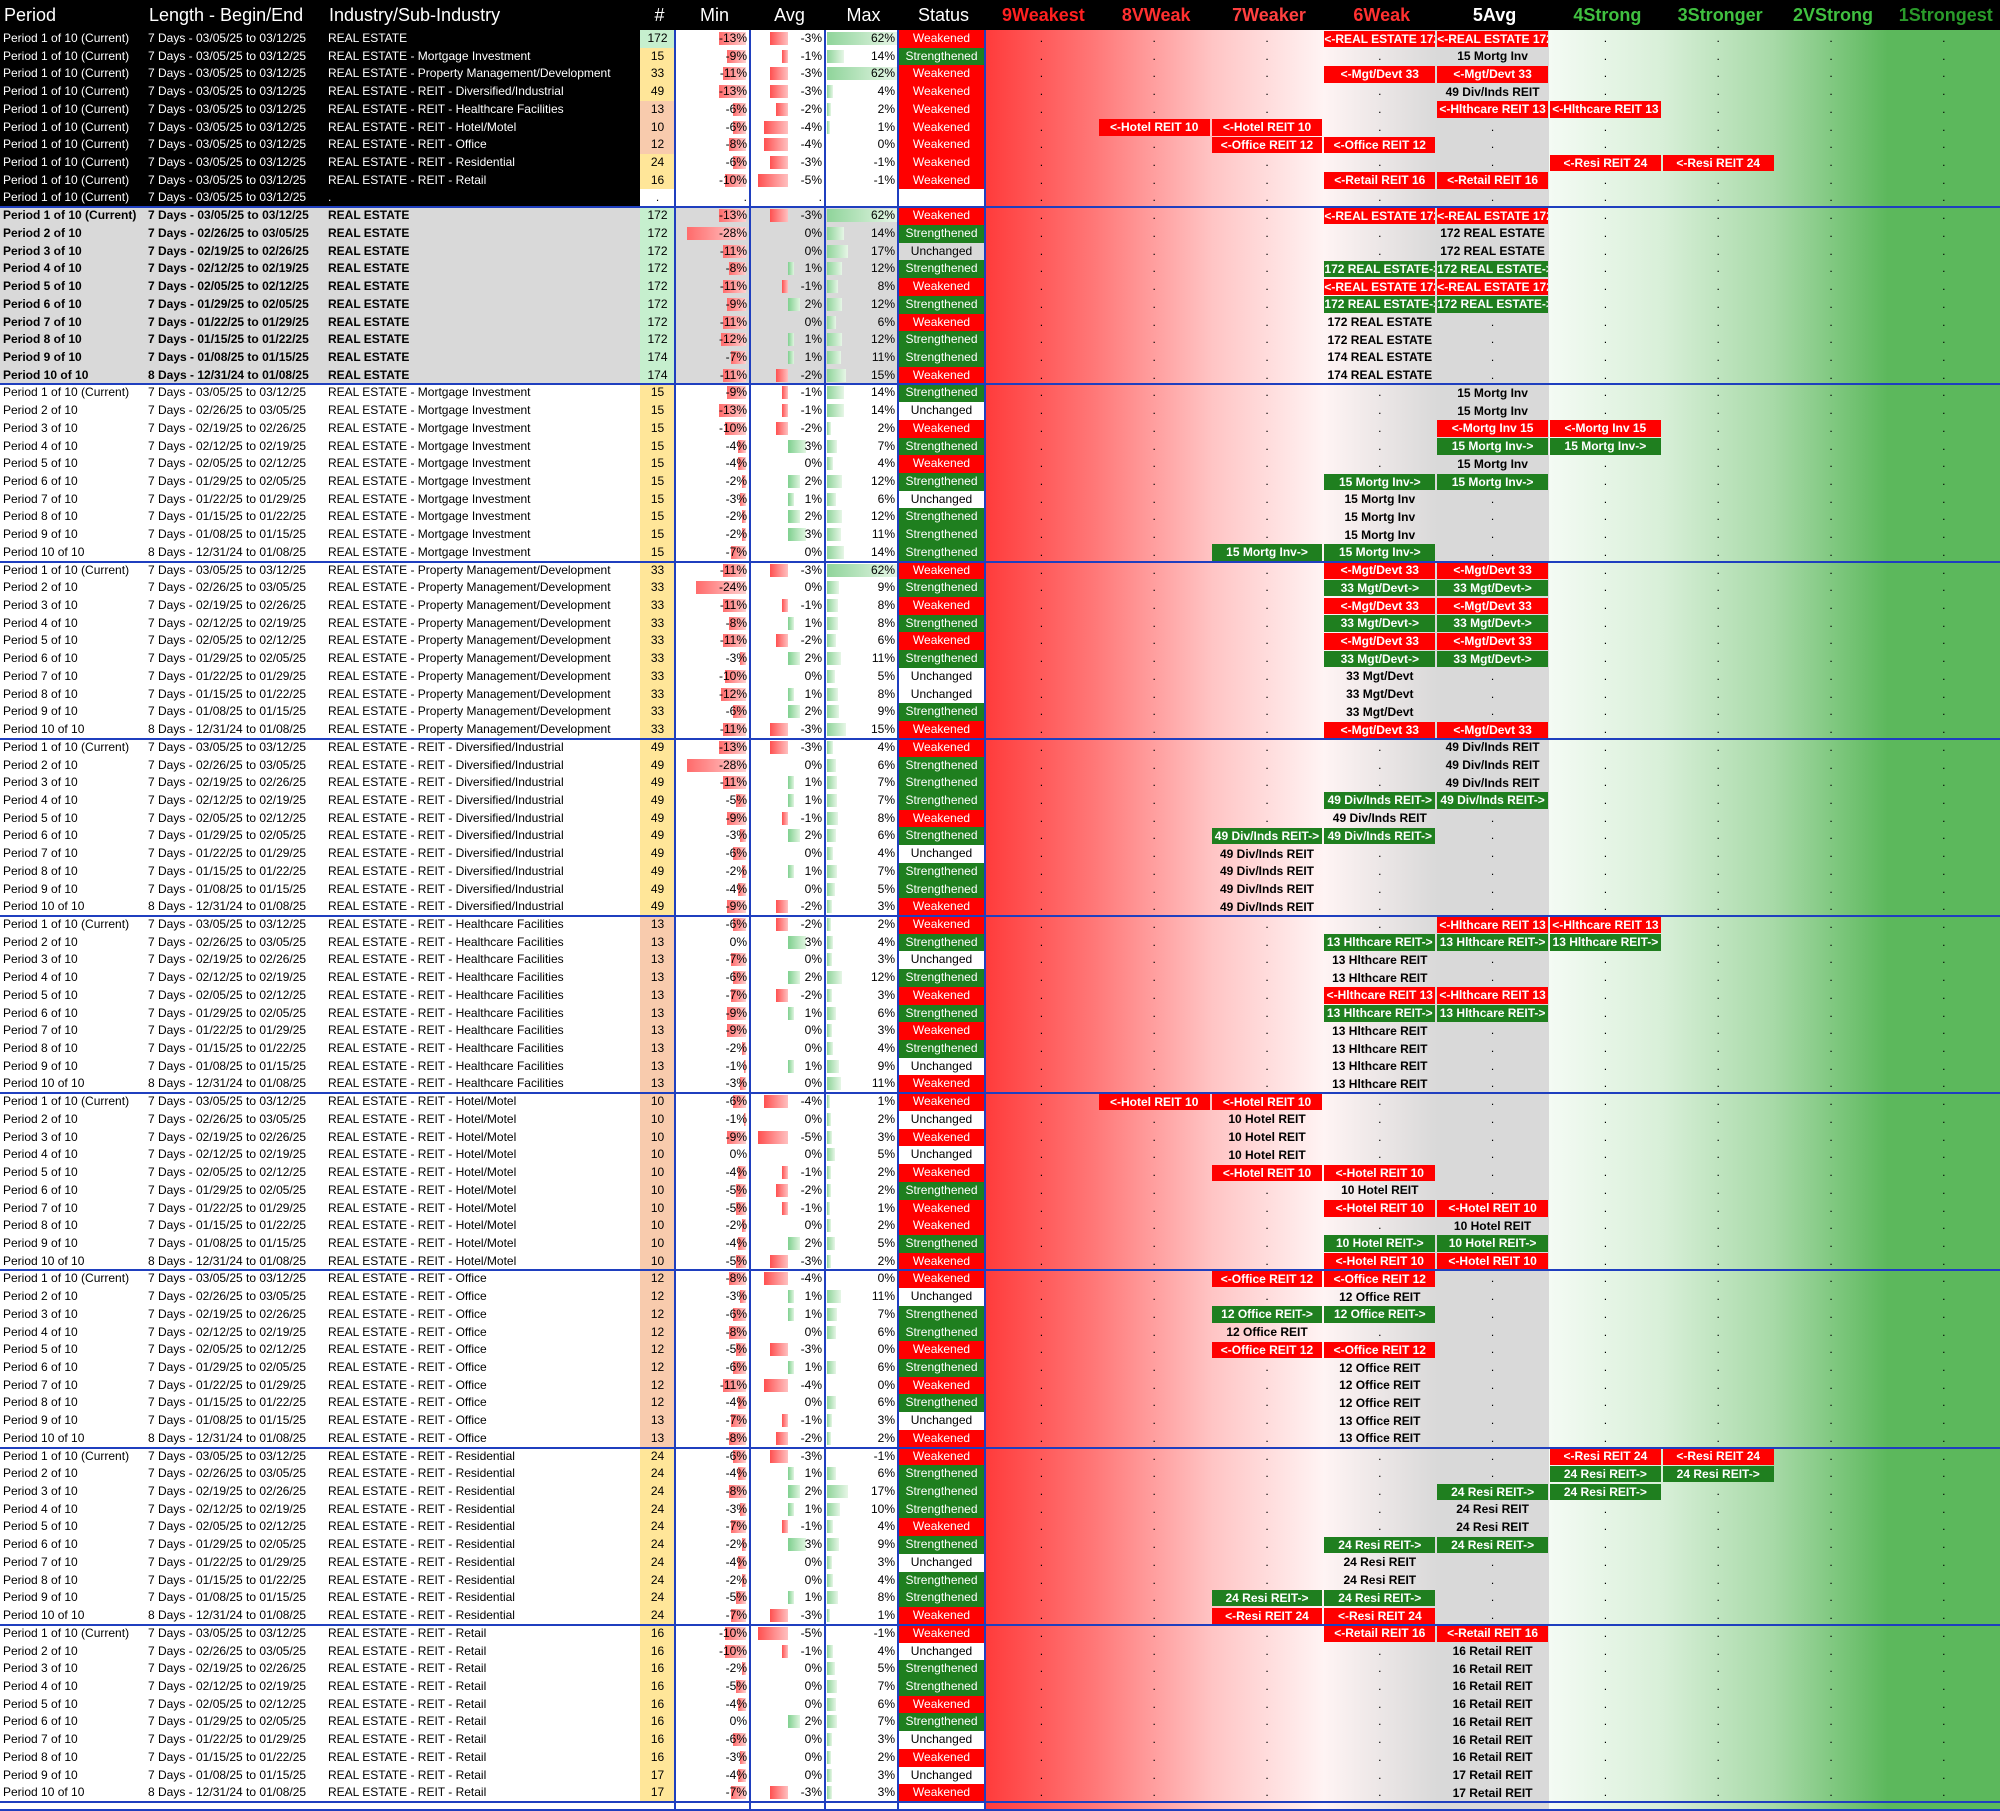 This screenshot has width=2000, height=1811. What do you see at coordinates (861, 15) in the screenshot?
I see `header-max: Max` at bounding box center [861, 15].